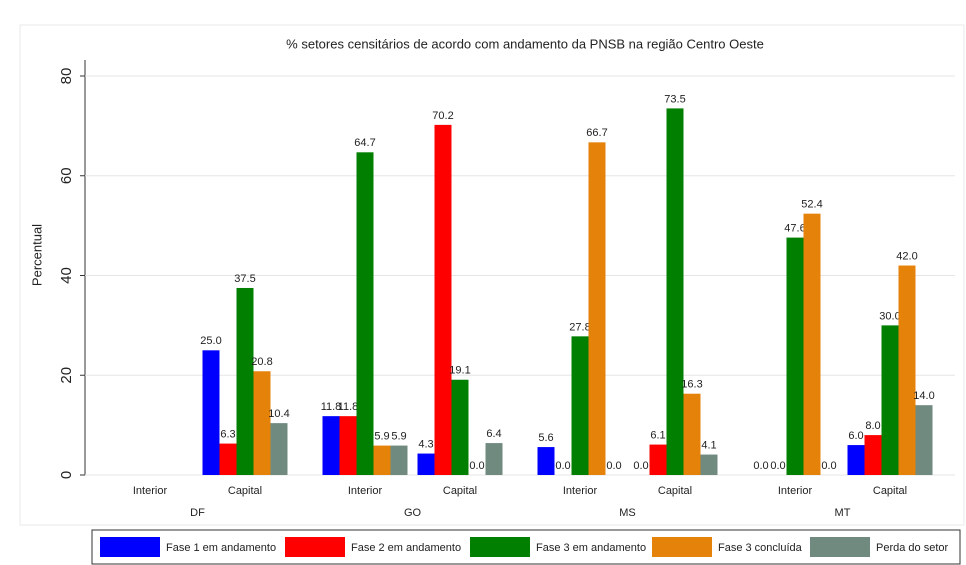 Image resolution: width=966 pixels, height=565 pixels. Describe the element at coordinates (442, 116) in the screenshot. I see `value-label: 70.2` at that location.